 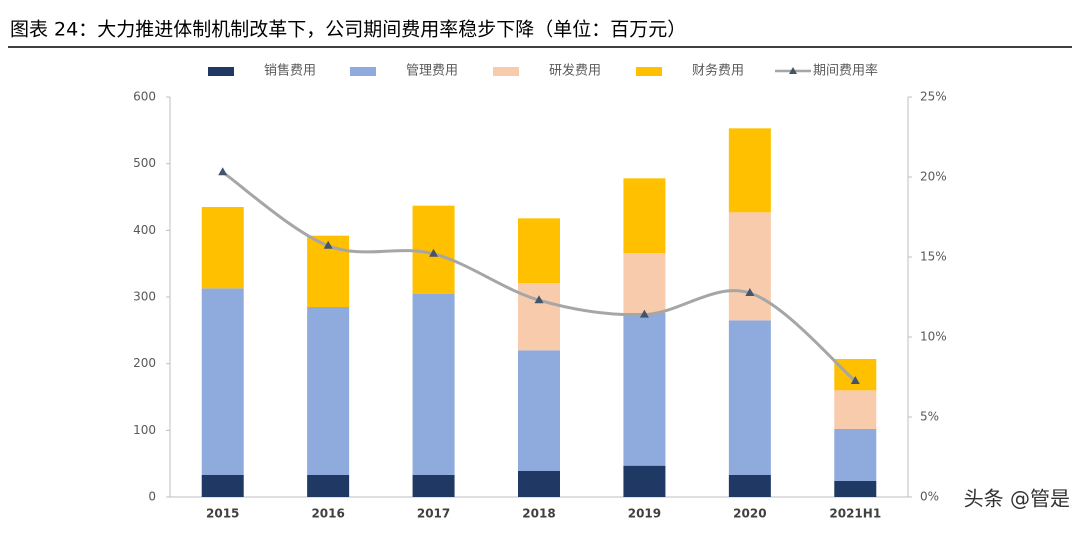 What do you see at coordinates (933, 337) in the screenshot?
I see `y2-tick-label: 10%` at bounding box center [933, 337].